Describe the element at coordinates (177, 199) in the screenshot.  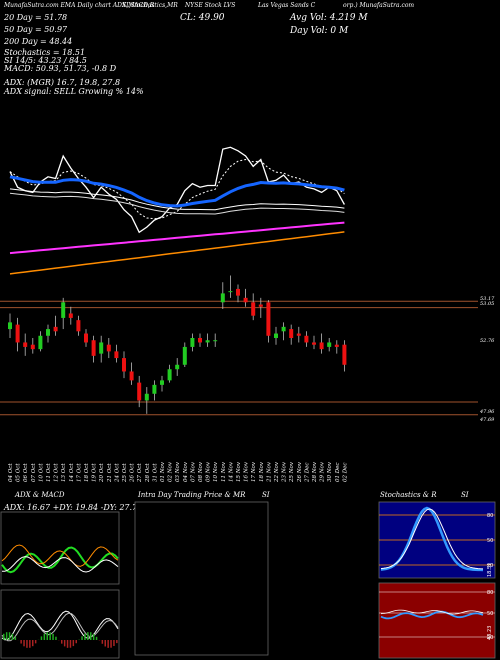
I see `ema50-line` at that location.